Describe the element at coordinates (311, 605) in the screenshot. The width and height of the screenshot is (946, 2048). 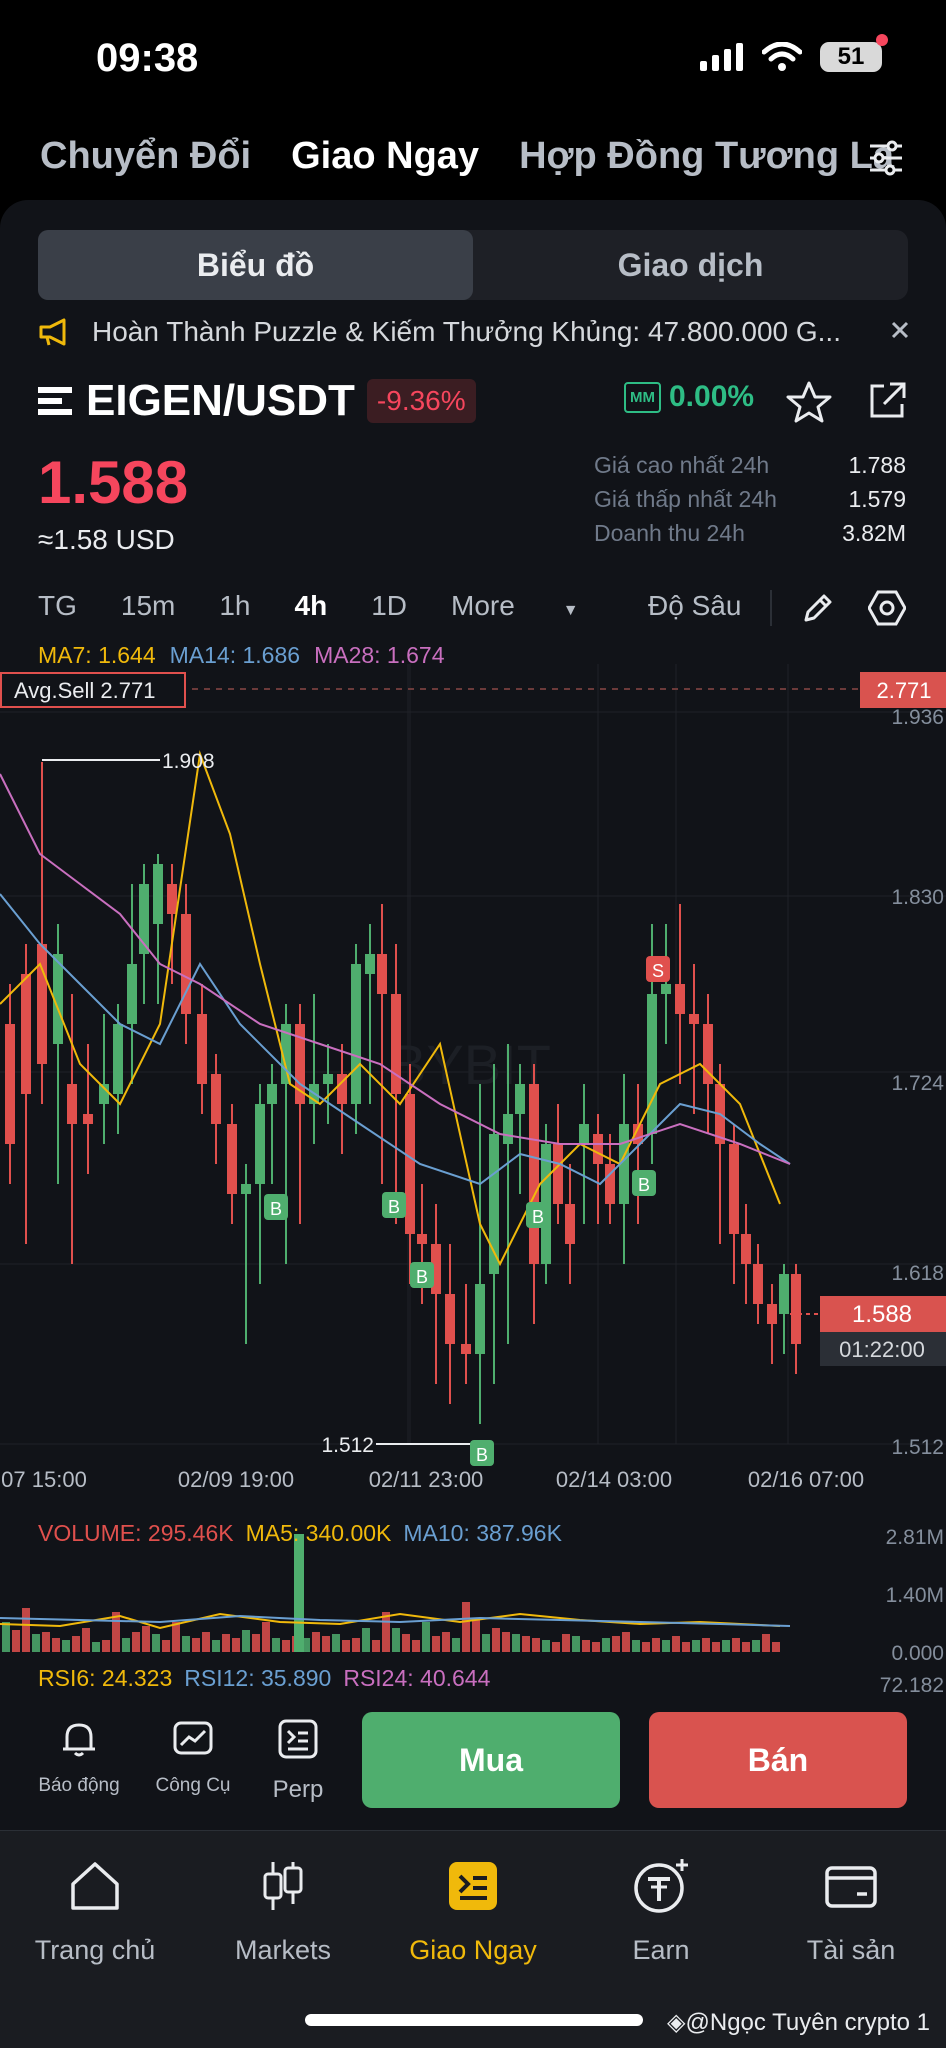
I see `tf-4h: 4h` at that location.